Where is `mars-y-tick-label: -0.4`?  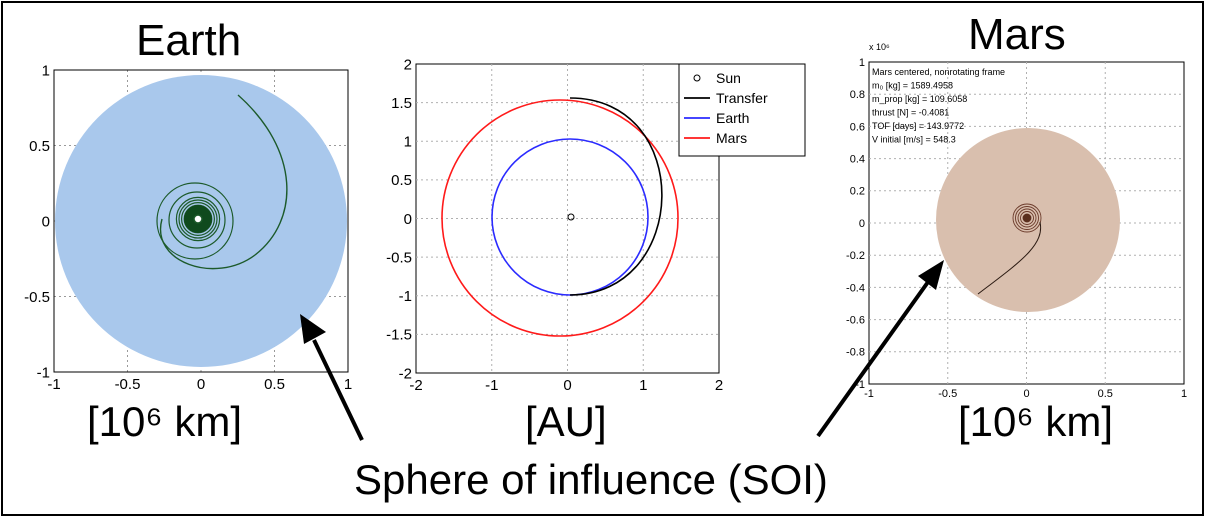 mars-y-tick-label: -0.4 is located at coordinates (855, 288).